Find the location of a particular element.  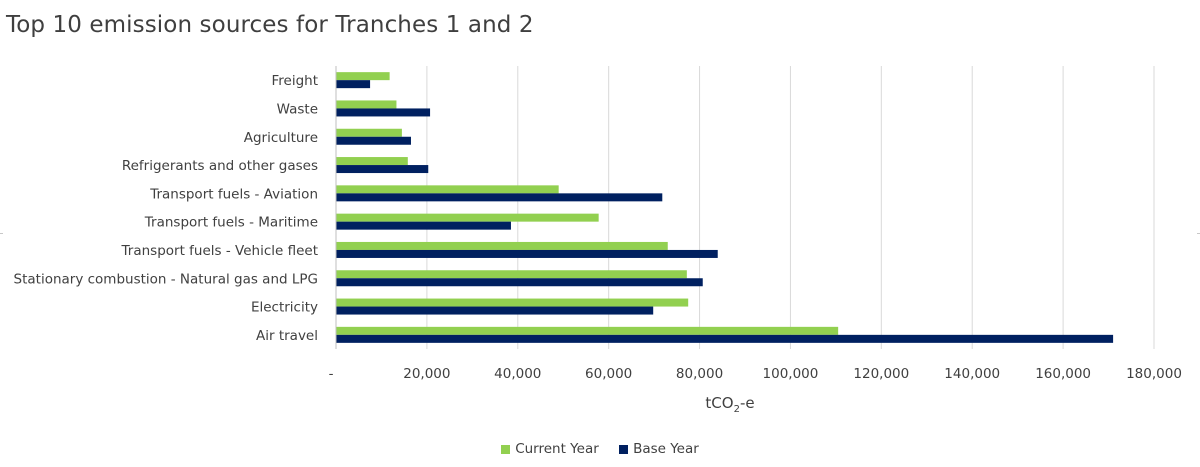

category-label: Agriculture is located at coordinates (281, 138).